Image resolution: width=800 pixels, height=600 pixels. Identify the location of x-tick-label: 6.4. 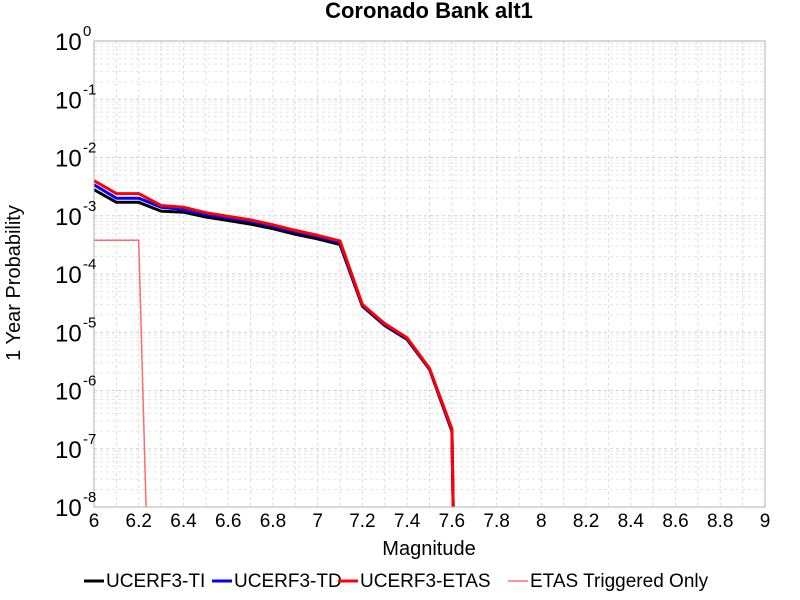
(183, 521).